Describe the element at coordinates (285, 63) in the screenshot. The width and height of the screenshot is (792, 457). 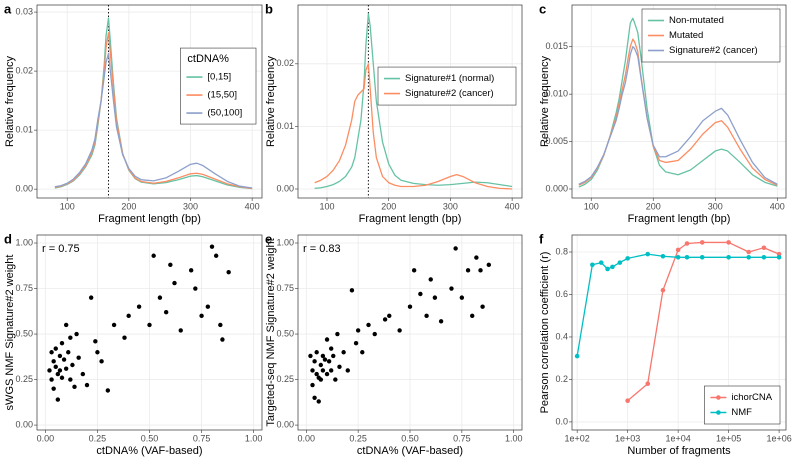
I see `y-tick-label: 0.02` at that location.